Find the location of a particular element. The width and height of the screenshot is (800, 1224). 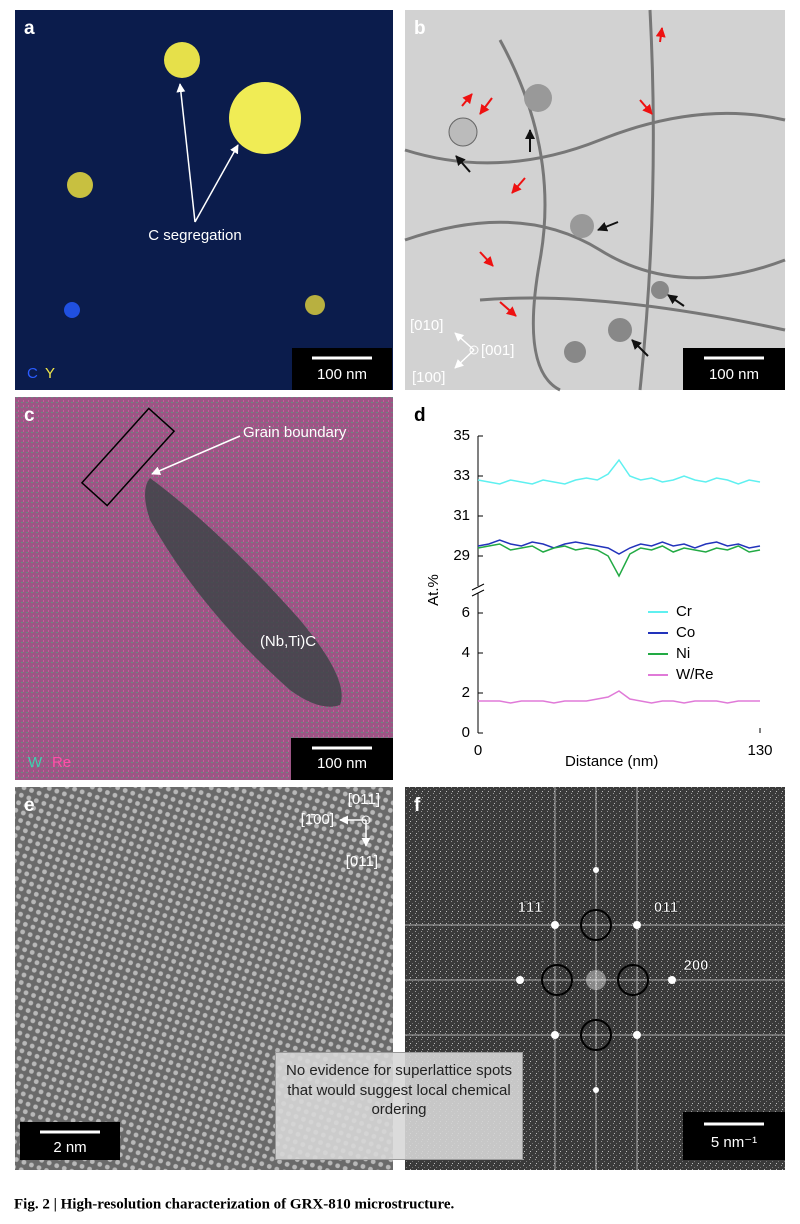

y-tick-label: 31 is located at coordinates (461, 515).